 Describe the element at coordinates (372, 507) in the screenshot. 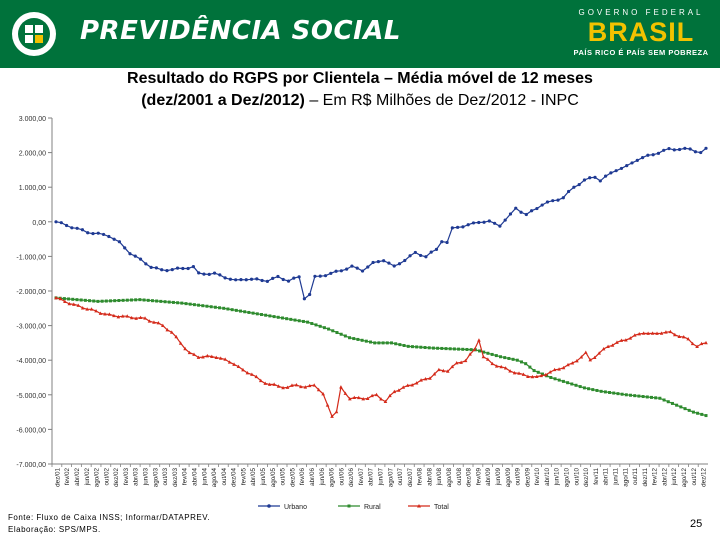

I see `legend-label-rural: Rural` at that location.